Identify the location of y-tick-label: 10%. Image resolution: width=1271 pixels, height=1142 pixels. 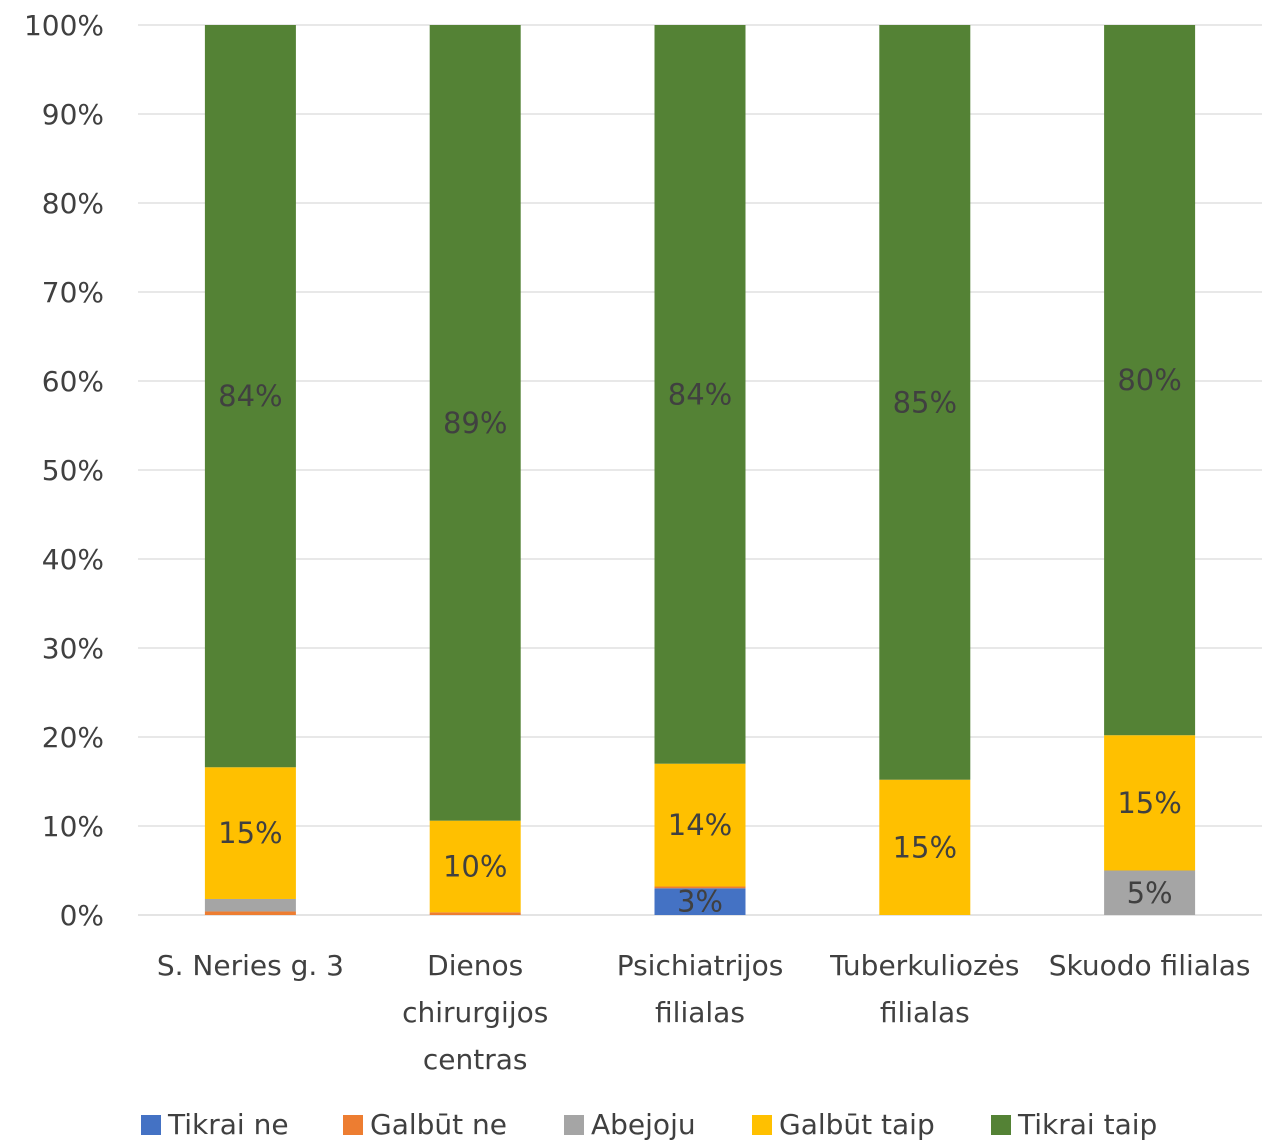
(73, 826).